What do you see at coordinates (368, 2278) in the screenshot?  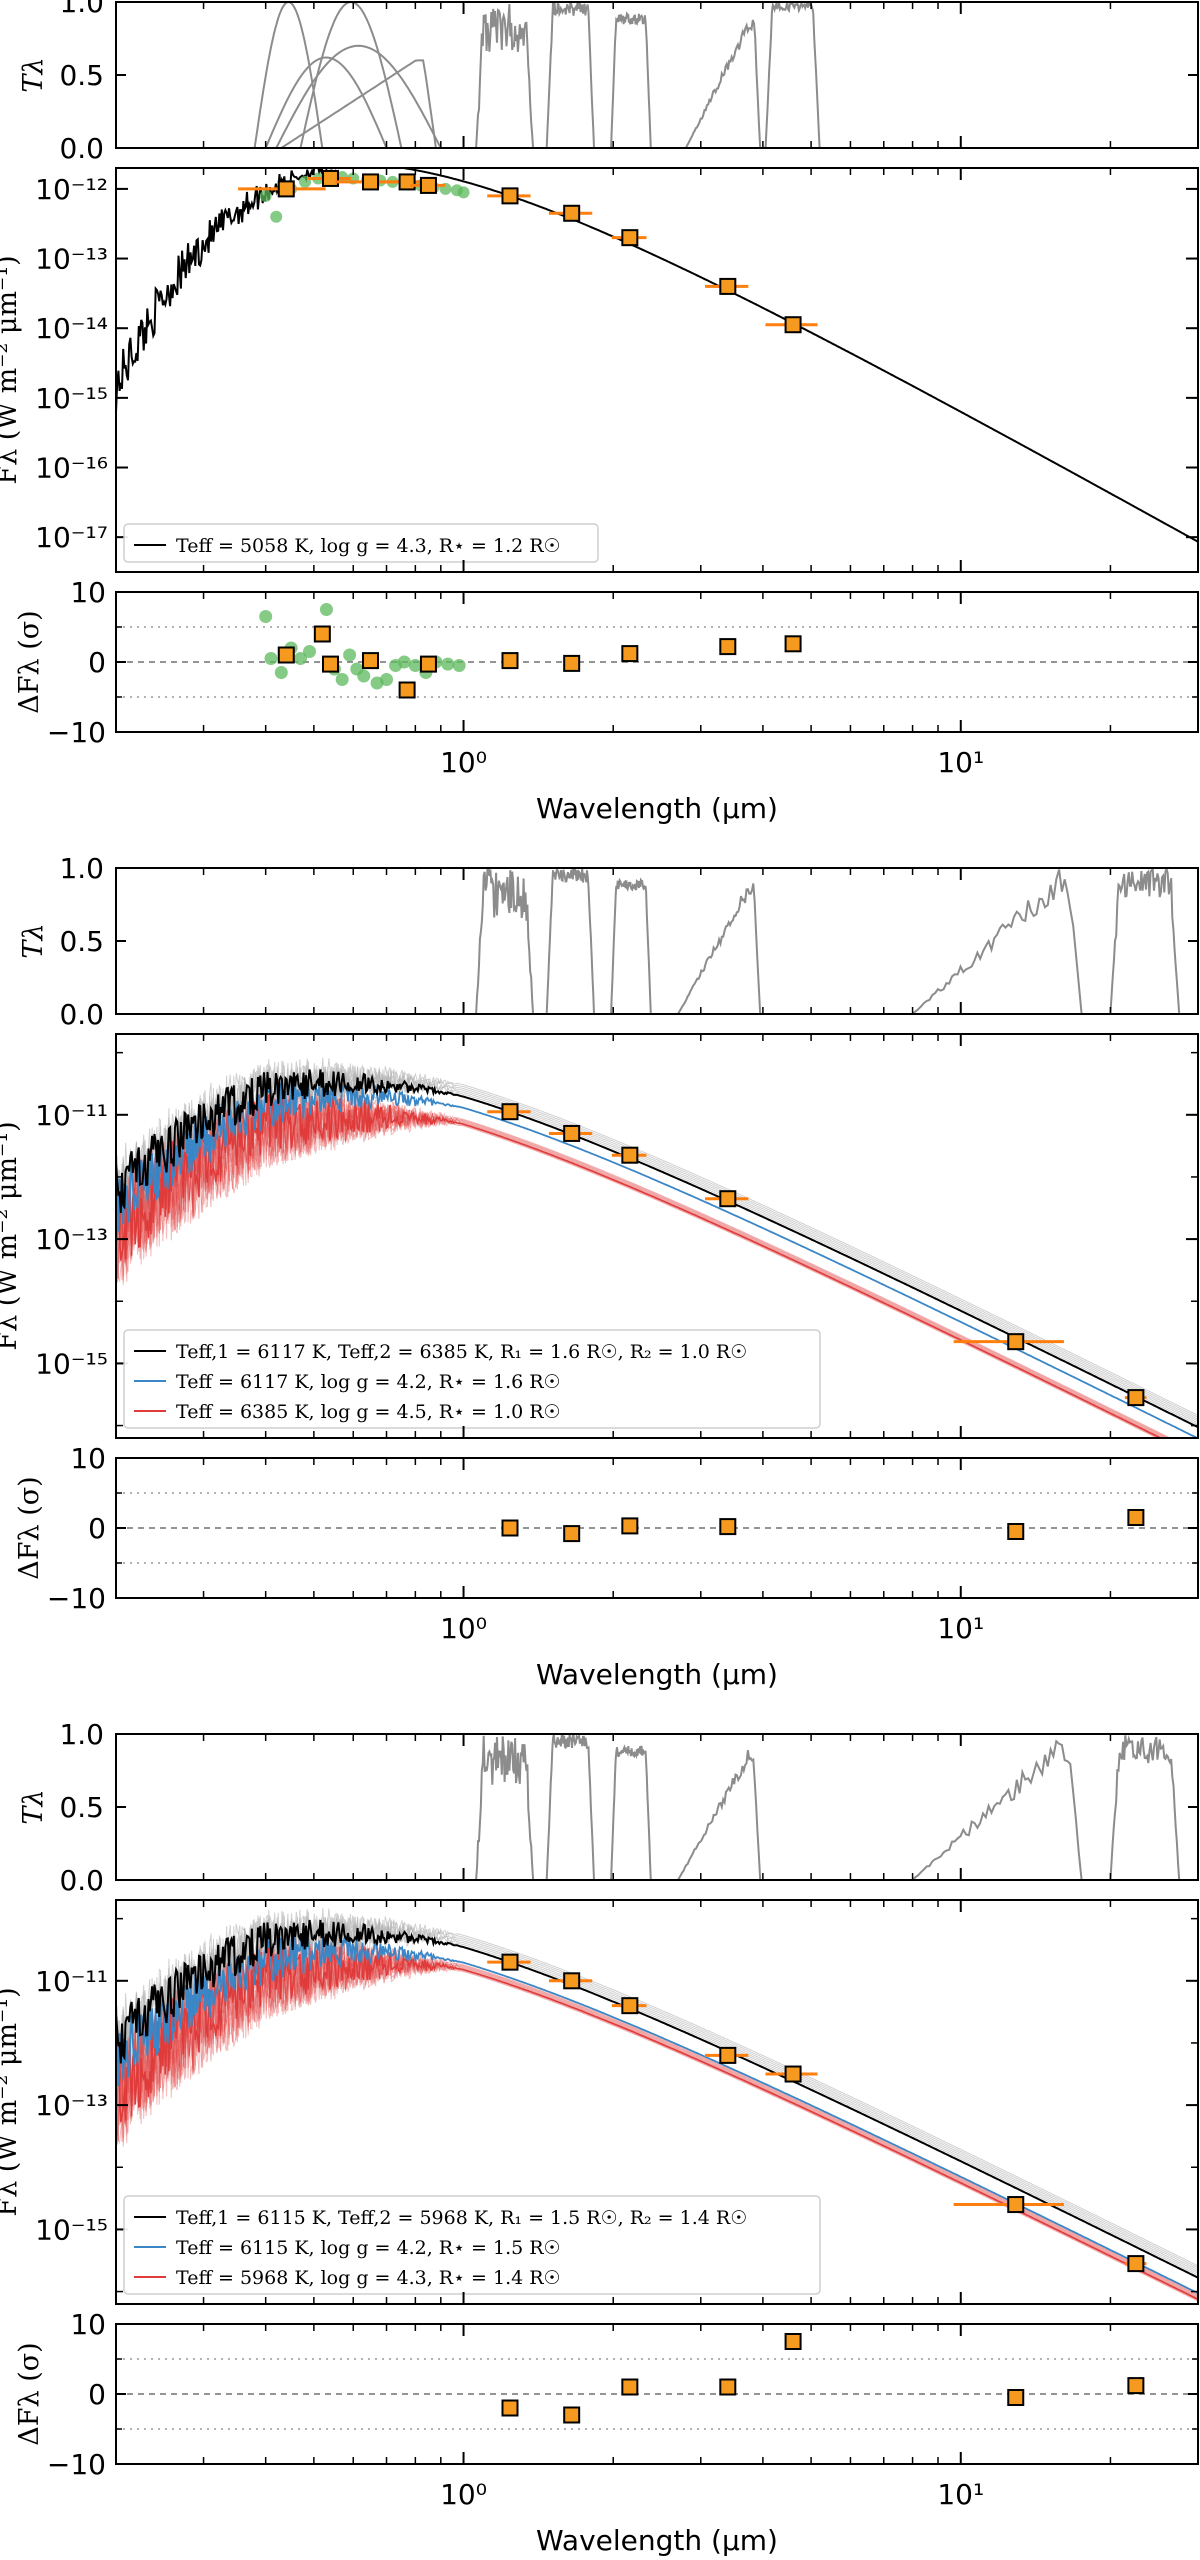 I see `legend-label: Teff = 5968 K, log g = 4.3, R⋆ = 1.4 R☉` at bounding box center [368, 2278].